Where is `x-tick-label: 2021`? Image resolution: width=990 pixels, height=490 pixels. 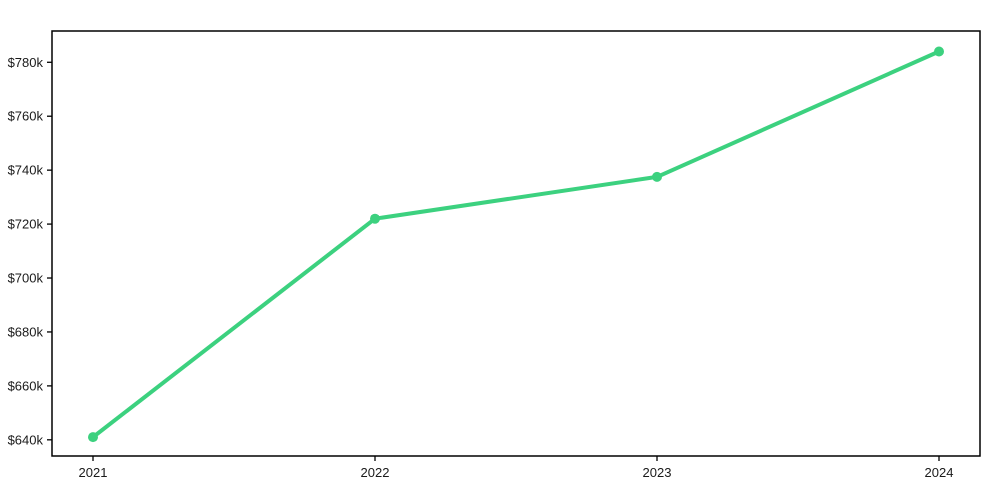 x-tick-label: 2021 is located at coordinates (93, 472).